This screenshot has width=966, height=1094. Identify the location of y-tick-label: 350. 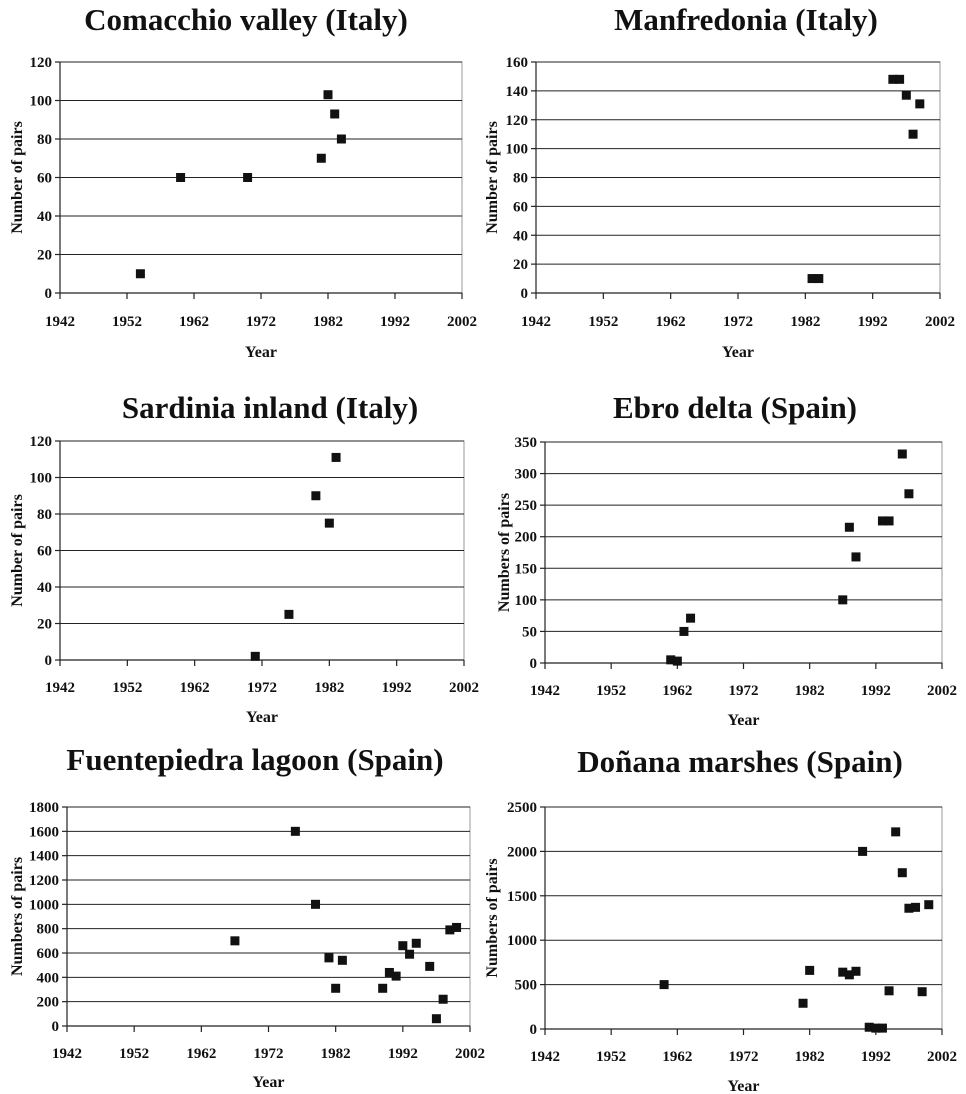
(526, 443).